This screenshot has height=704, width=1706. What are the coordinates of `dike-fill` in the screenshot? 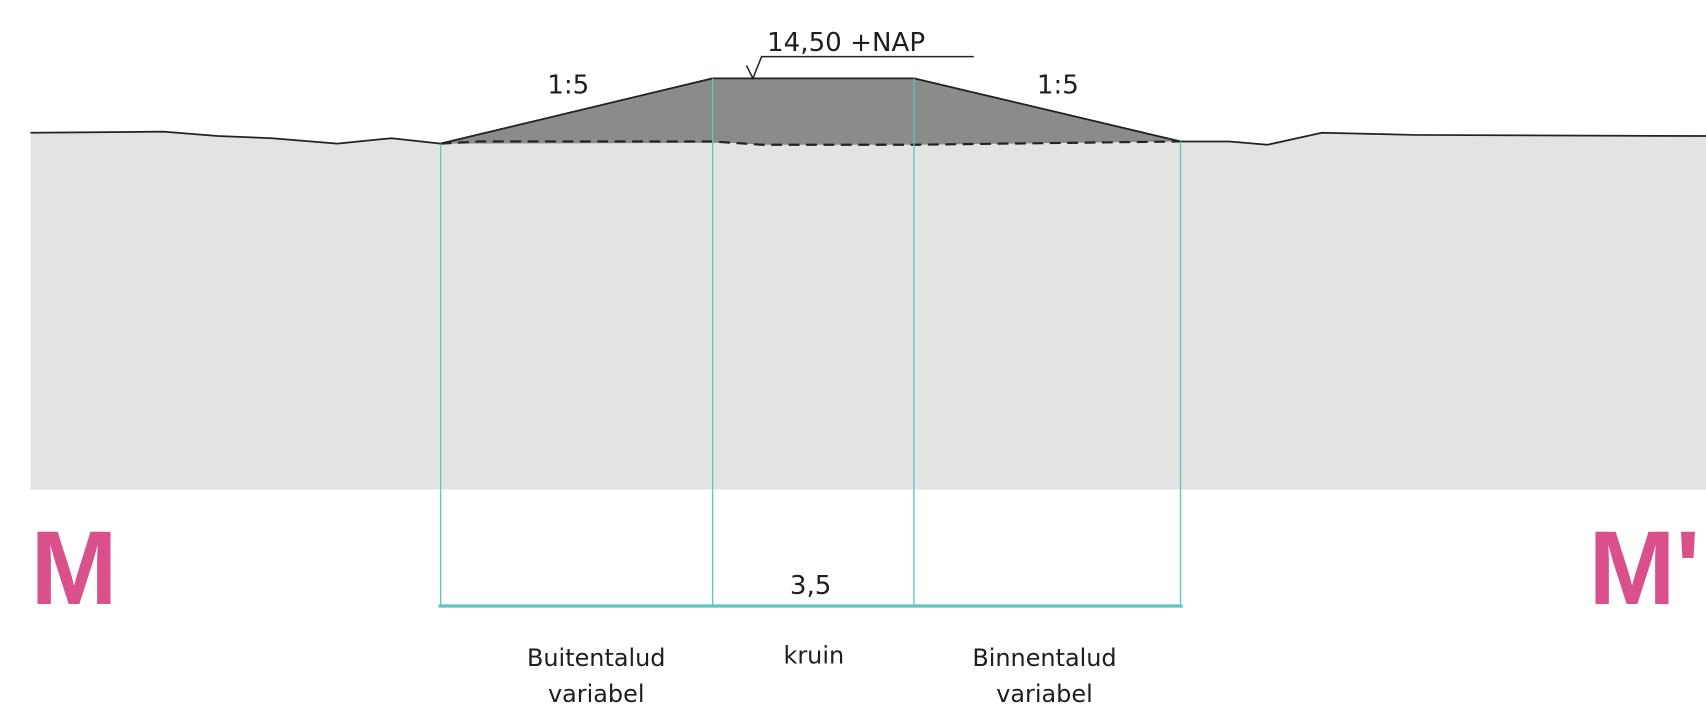 It's located at (810, 111).